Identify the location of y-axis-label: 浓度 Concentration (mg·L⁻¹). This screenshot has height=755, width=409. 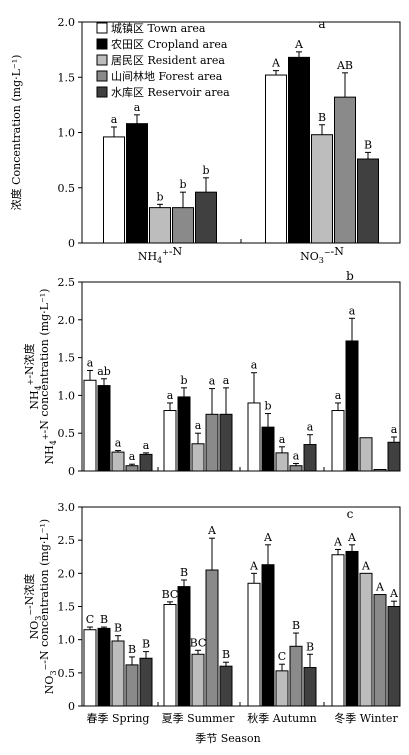
(16, 133).